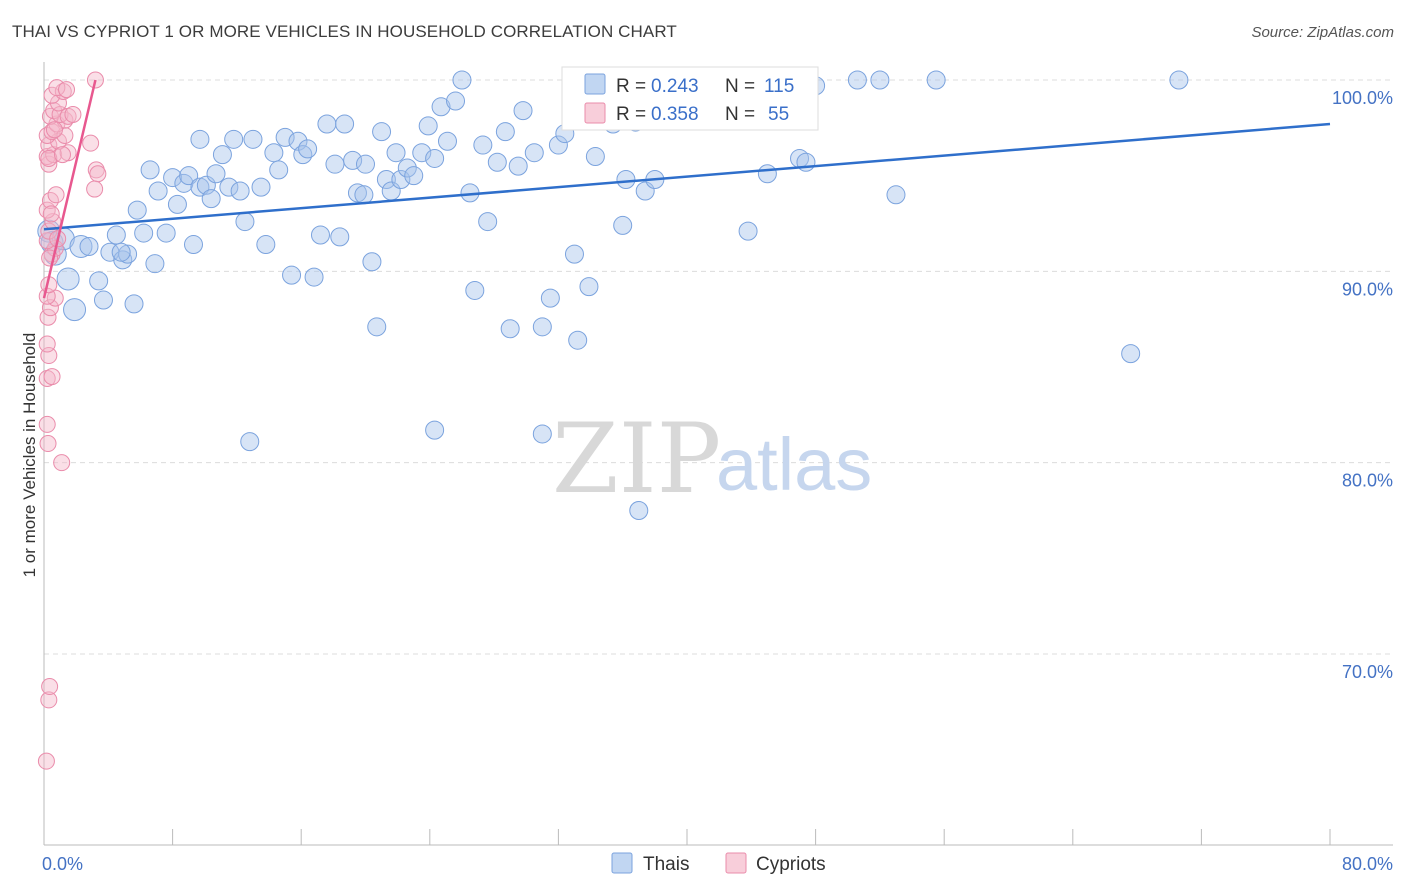  What do you see at coordinates (675, 114) in the screenshot?
I see `stats-legend-r-value-cypriots: 0.358` at bounding box center [675, 114].